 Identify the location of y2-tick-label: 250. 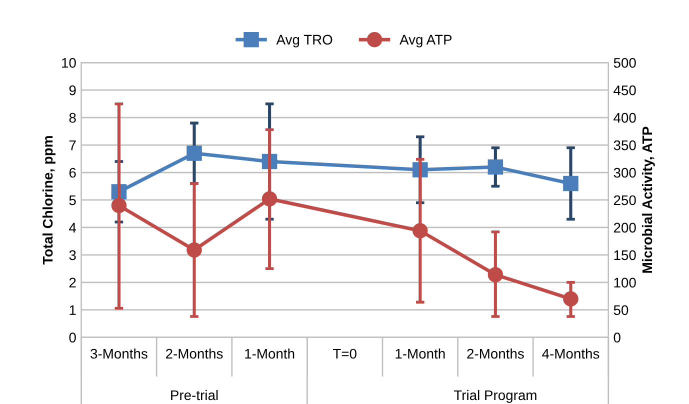
(625, 200).